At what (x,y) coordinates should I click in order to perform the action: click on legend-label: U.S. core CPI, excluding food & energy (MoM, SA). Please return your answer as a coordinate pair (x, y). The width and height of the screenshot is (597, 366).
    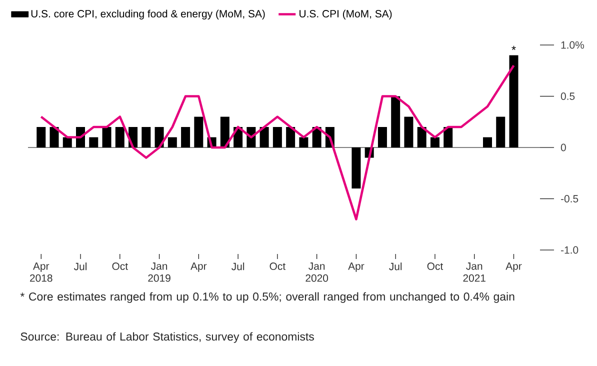
    Looking at the image, I should click on (148, 15).